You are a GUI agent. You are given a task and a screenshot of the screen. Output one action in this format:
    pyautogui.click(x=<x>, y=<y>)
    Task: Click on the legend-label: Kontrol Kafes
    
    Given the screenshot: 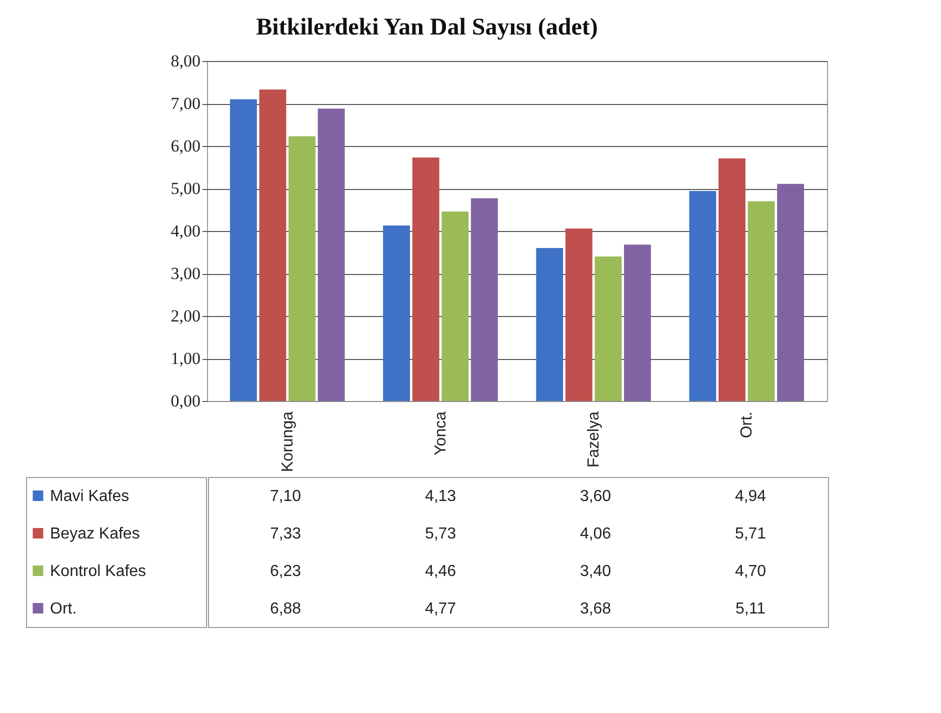 What is the action you would take?
    pyautogui.click(x=98, y=571)
    